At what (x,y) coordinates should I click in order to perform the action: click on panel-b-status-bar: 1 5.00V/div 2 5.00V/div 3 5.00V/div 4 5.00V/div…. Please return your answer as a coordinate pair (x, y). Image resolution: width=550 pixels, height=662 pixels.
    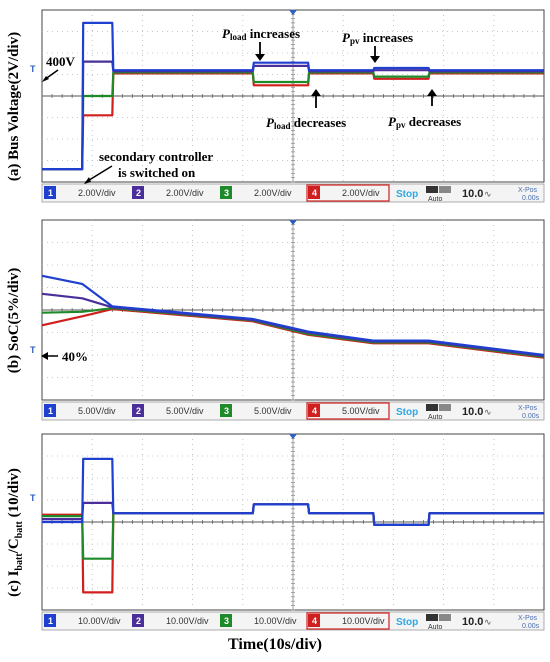
    Looking at the image, I should click on (293, 411).